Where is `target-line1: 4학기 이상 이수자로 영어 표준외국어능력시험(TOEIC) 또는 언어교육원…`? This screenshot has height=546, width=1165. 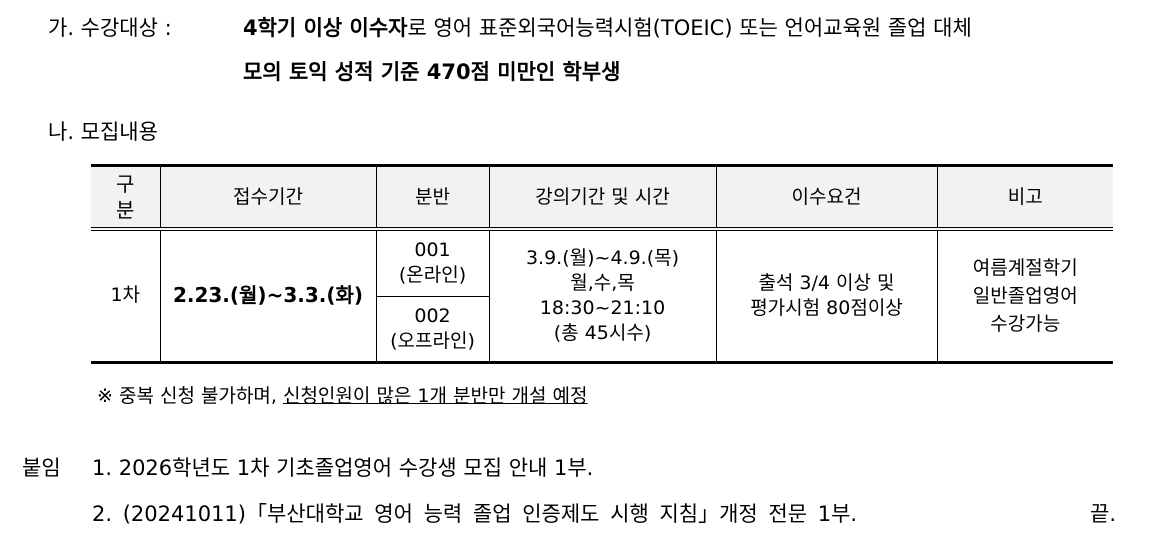
target-line1: 4학기 이상 이수자로 영어 표준외국어능력시험(TOEIC) 또는 언어교육원… is located at coordinates (607, 28).